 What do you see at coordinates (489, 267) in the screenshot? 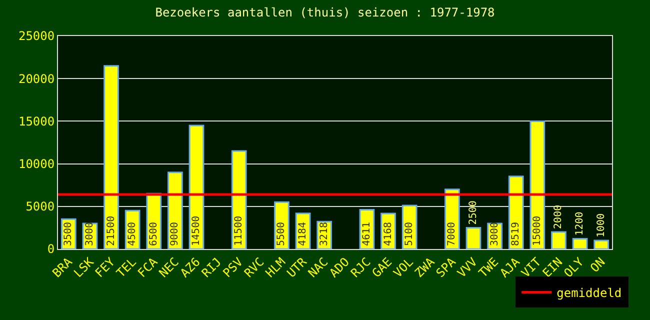
I see `x-tick-label: TWE` at bounding box center [489, 267].